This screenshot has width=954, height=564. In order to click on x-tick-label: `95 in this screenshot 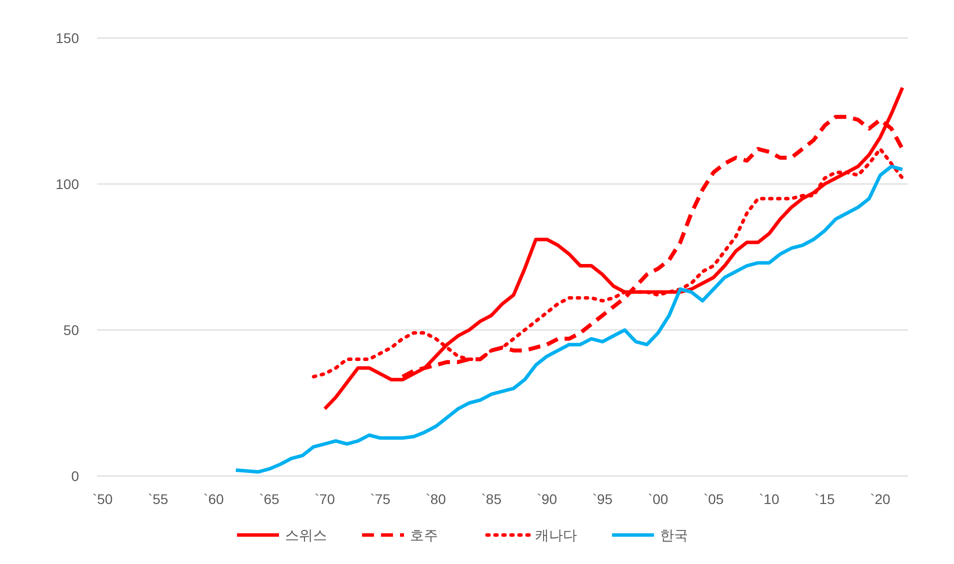, I will do `click(602, 499)`.